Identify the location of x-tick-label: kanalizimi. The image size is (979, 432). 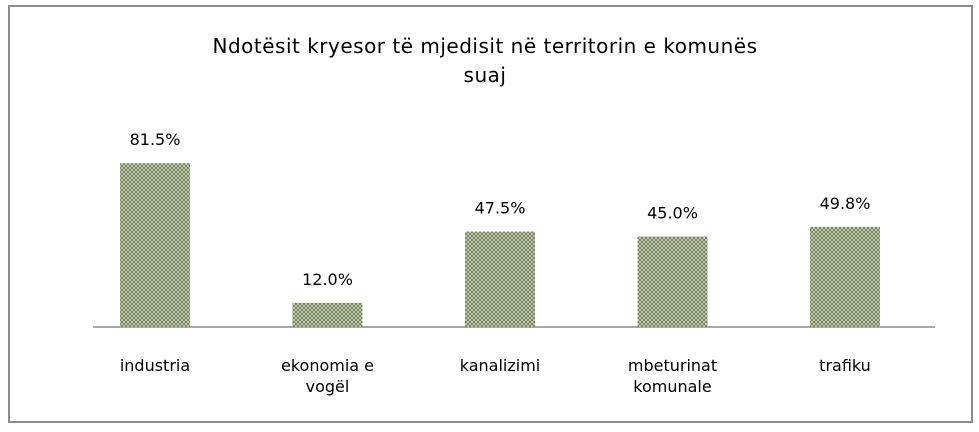
(500, 365).